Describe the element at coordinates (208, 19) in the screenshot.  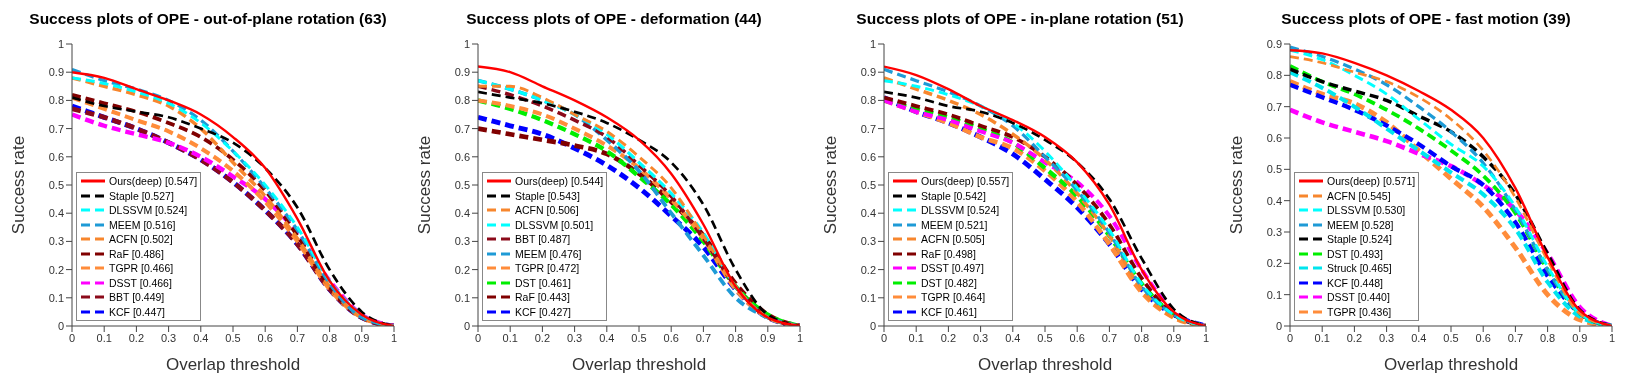
I see `chart-title: Success plots of OPE - out-of-plane rotation (63)` at that location.